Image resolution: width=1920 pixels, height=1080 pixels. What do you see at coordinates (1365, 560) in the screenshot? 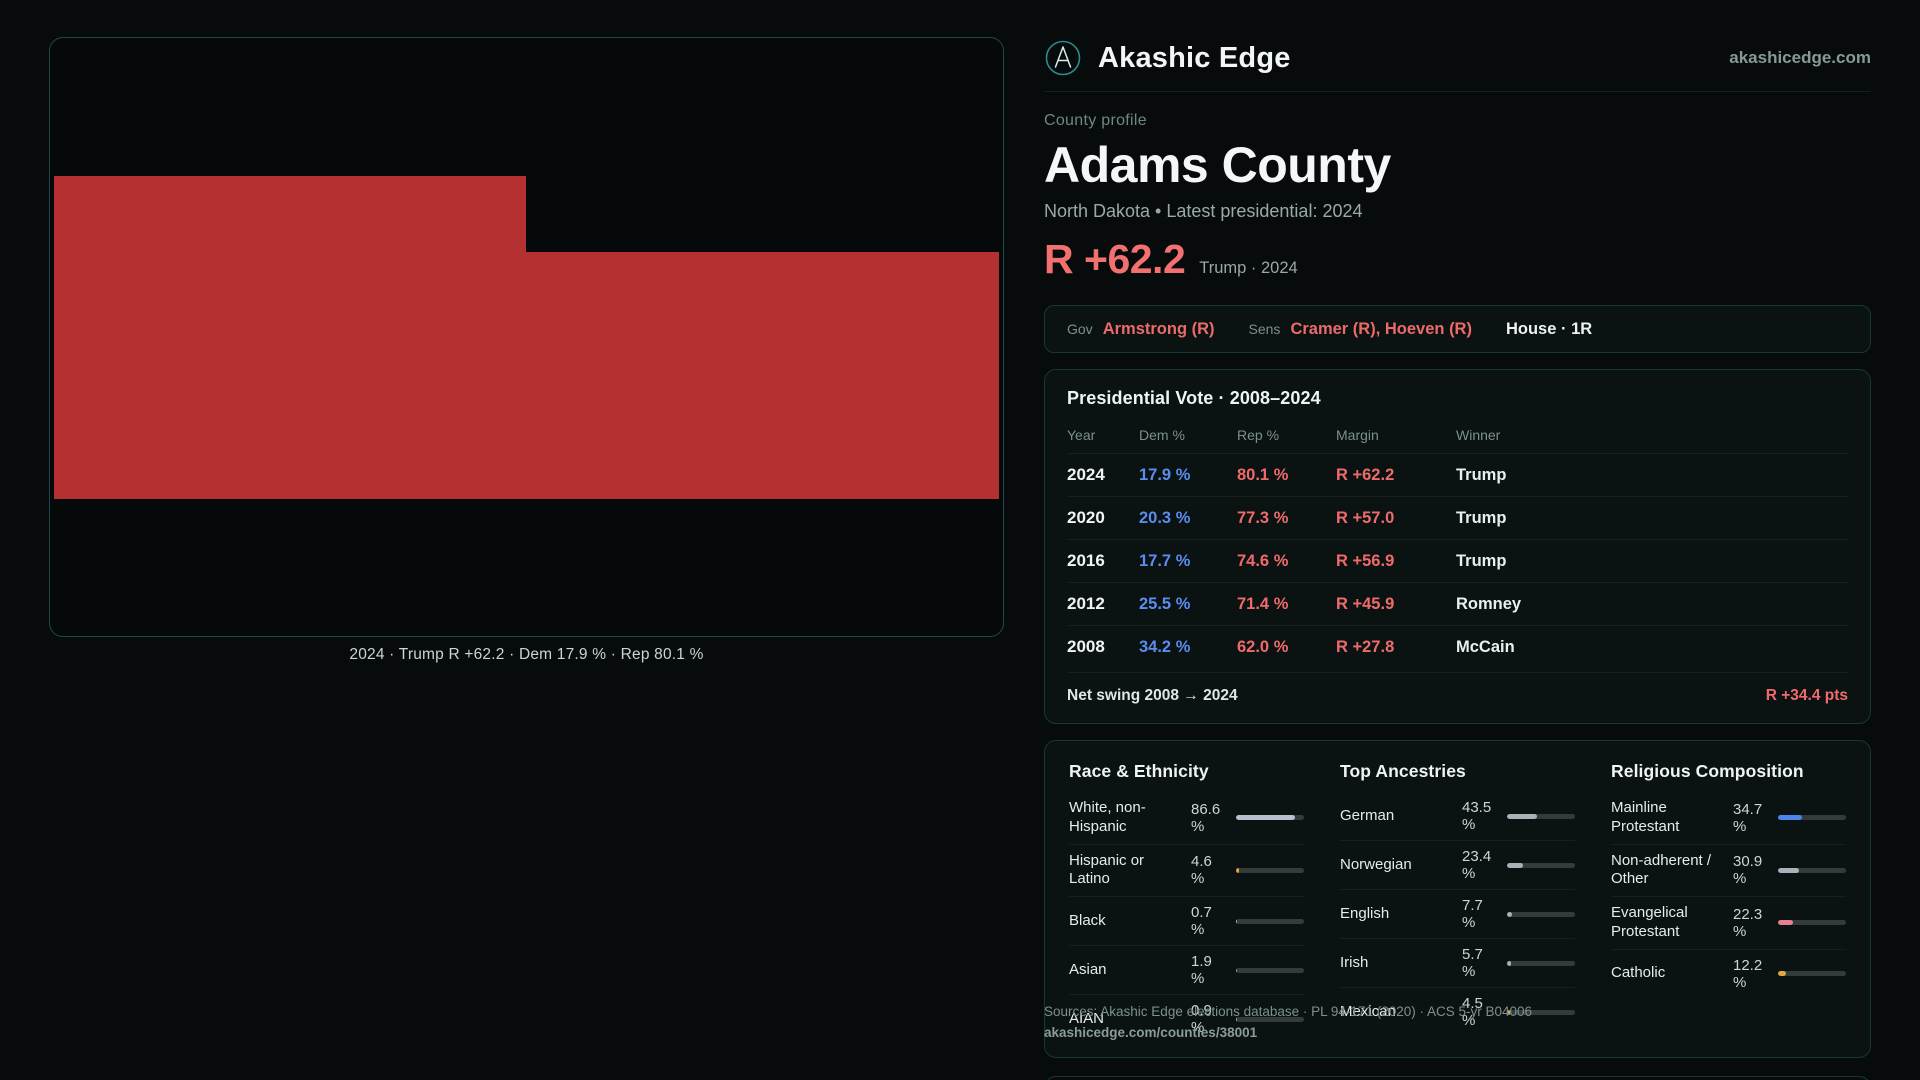
I see `cell-margin: R +56.9` at bounding box center [1365, 560].